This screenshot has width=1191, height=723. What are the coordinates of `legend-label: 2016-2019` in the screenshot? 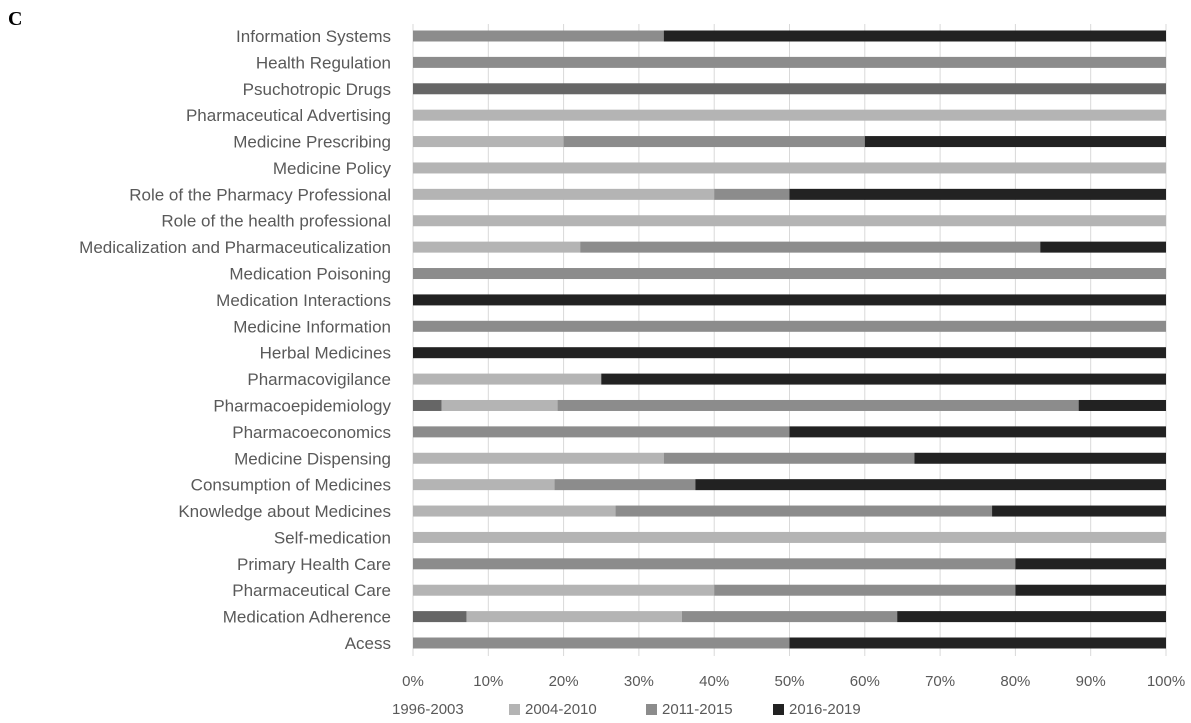 It's located at (825, 709).